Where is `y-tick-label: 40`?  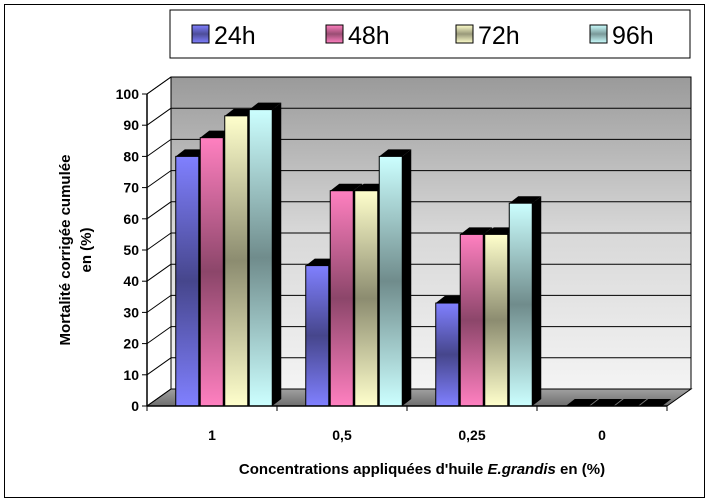
y-tick-label: 40 is located at coordinates (131, 281).